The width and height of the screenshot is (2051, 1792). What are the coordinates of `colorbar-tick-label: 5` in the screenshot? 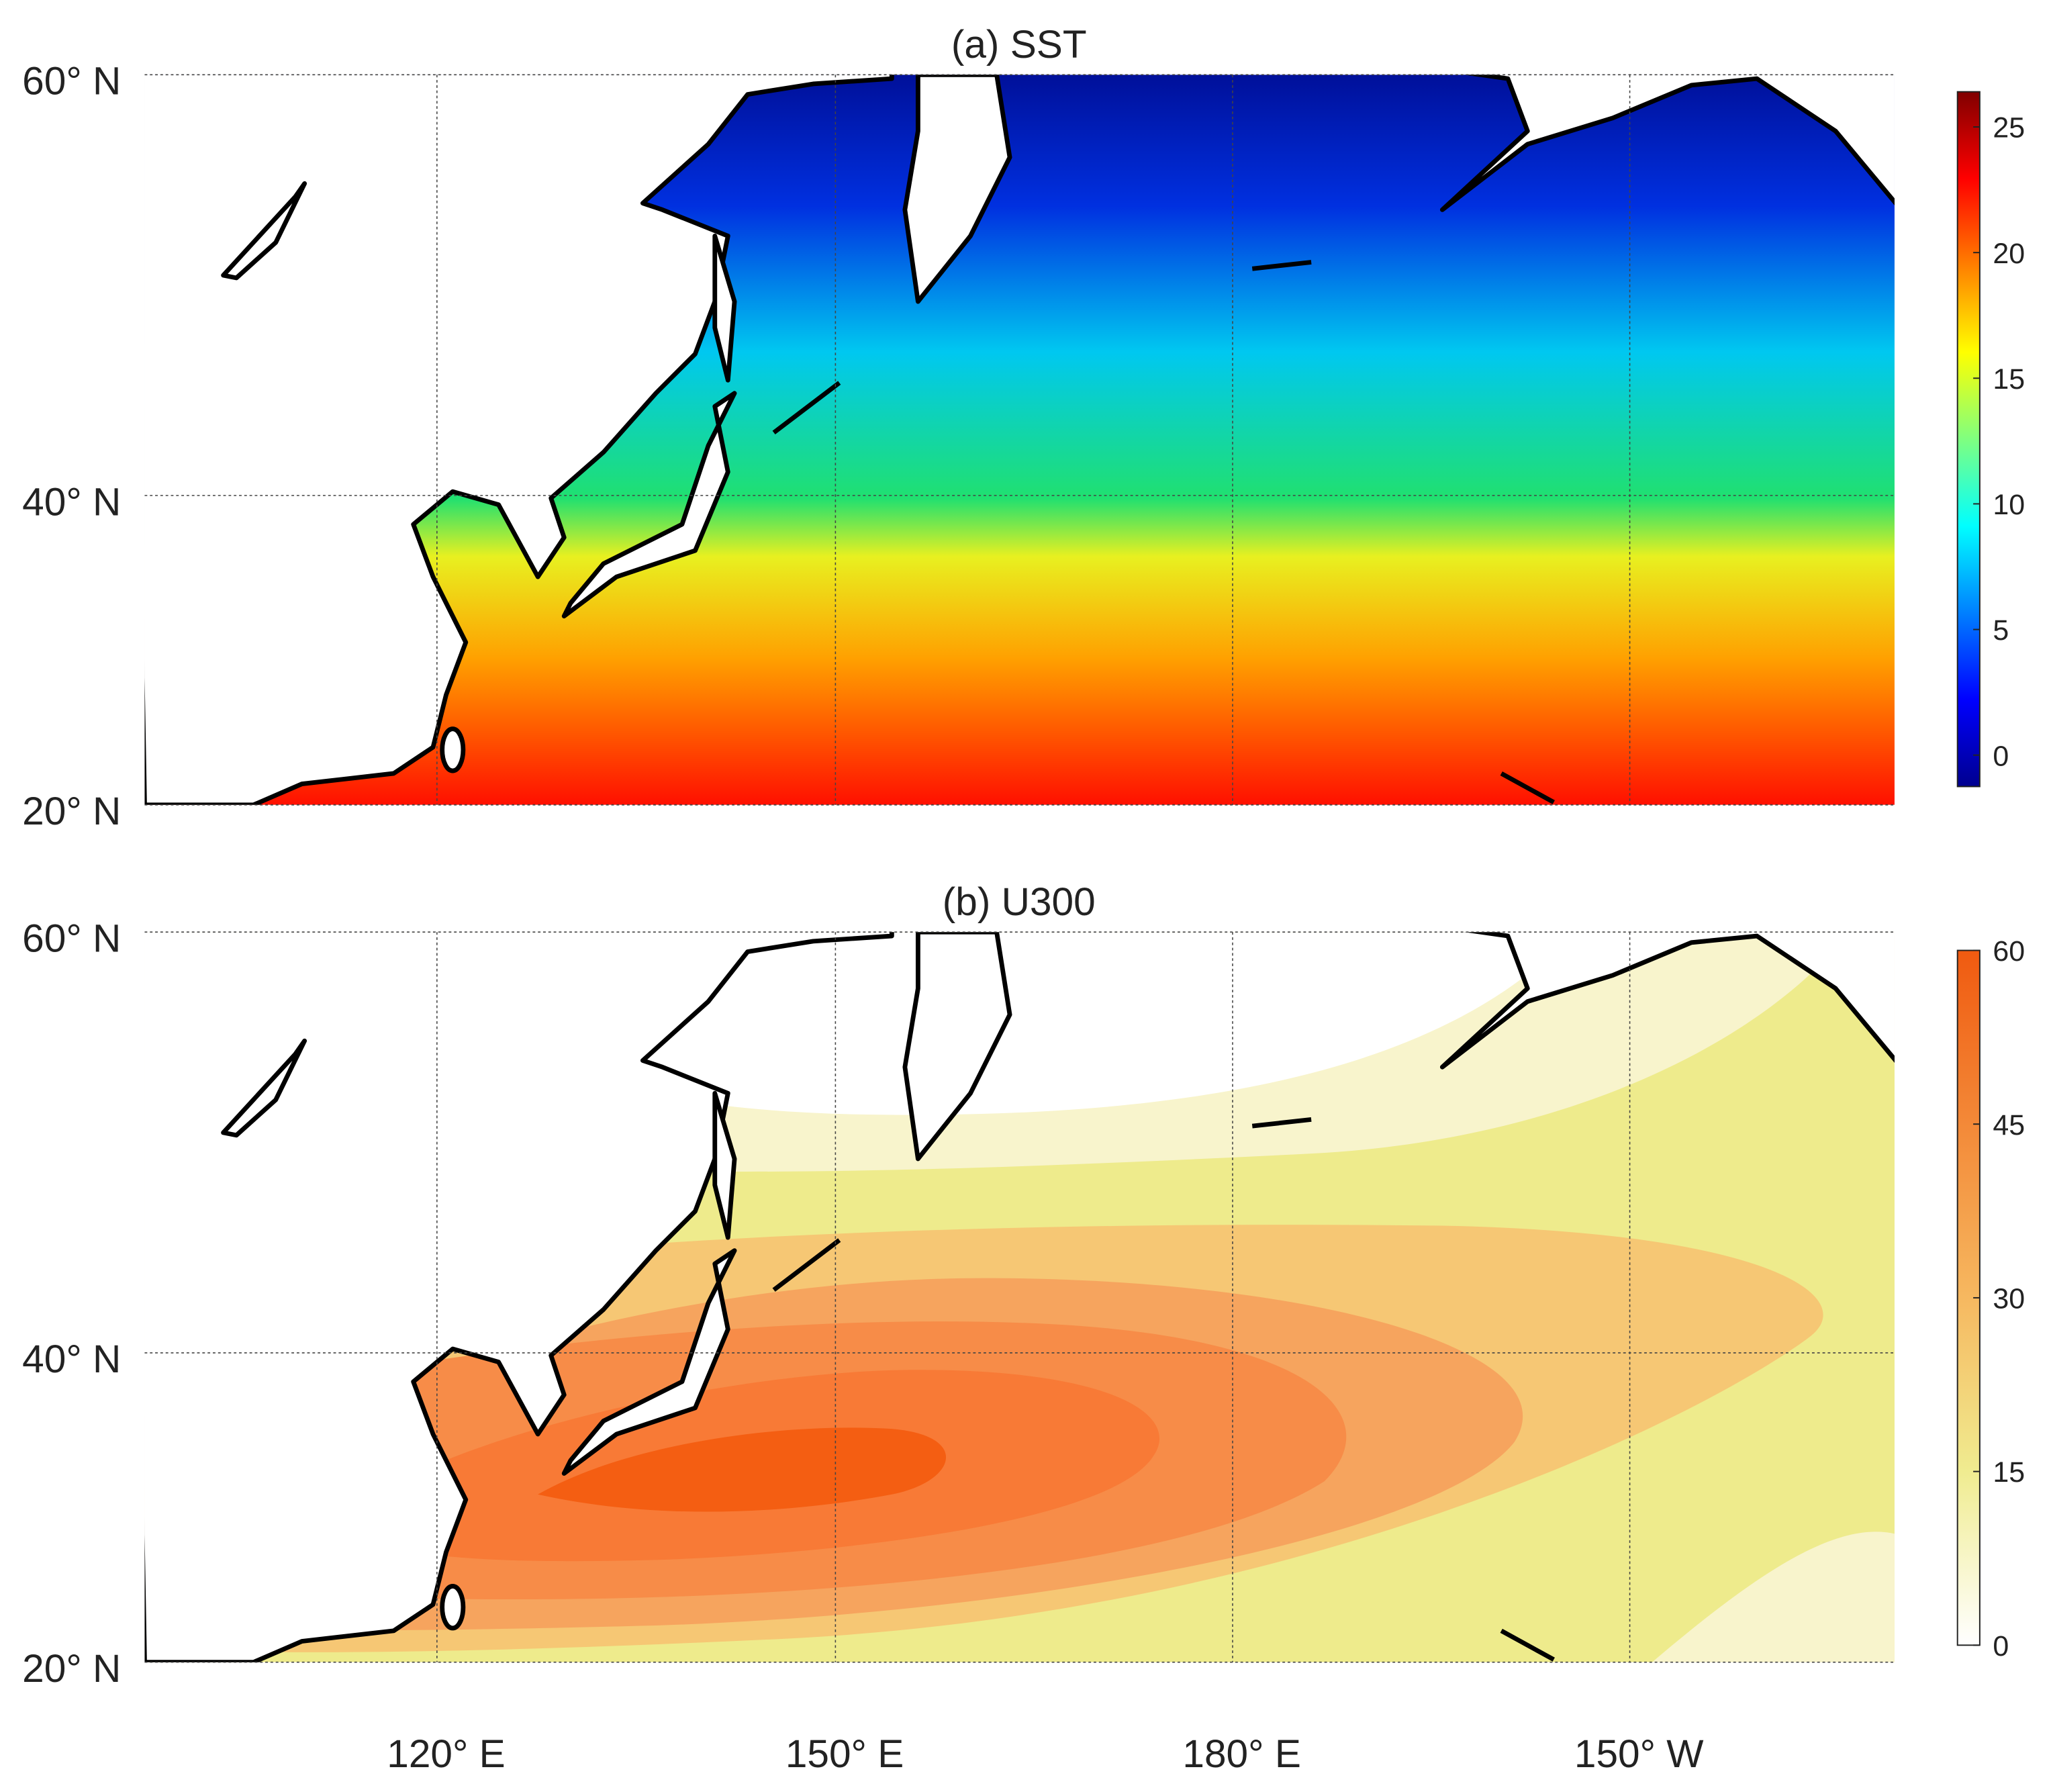 It's located at (2001, 630).